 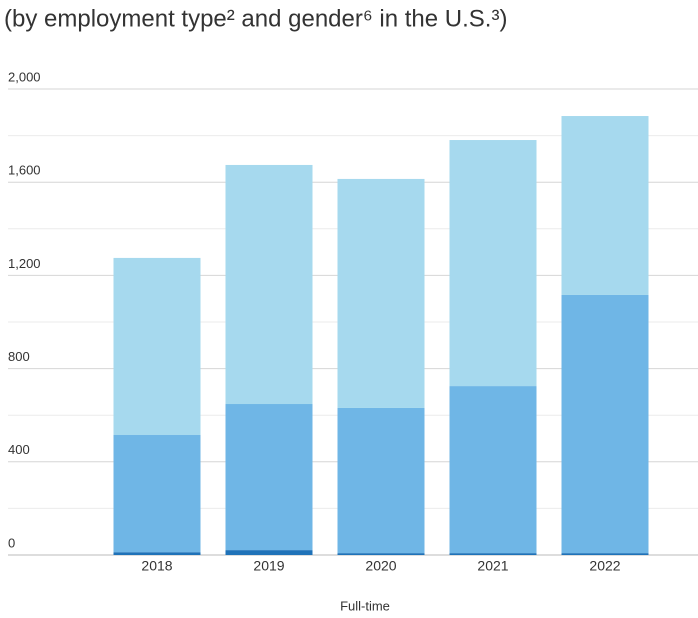 I want to click on y-tick-label: 1,600, so click(x=24, y=170).